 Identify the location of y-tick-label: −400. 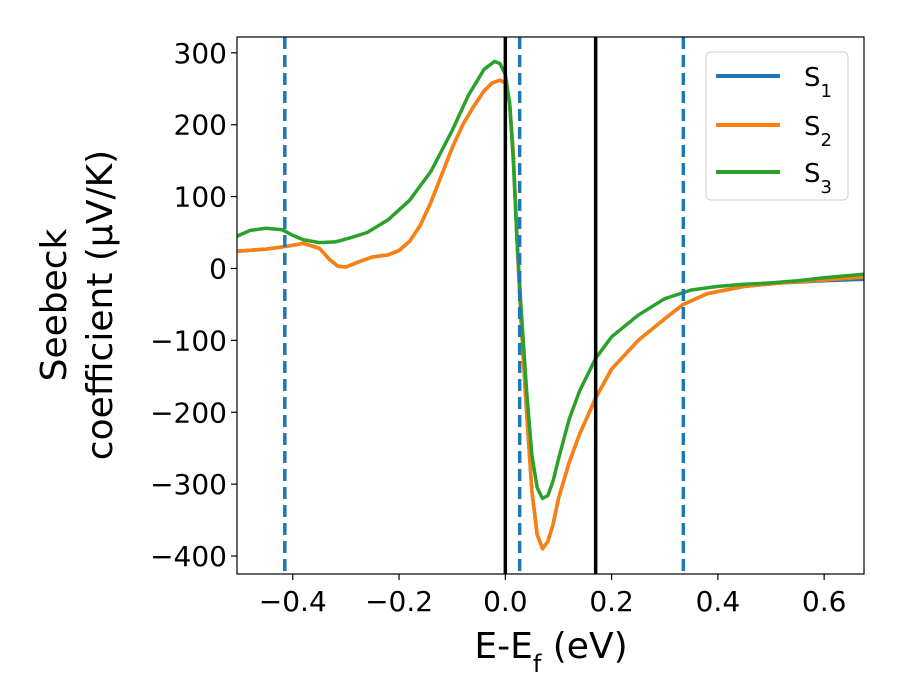
(188, 556).